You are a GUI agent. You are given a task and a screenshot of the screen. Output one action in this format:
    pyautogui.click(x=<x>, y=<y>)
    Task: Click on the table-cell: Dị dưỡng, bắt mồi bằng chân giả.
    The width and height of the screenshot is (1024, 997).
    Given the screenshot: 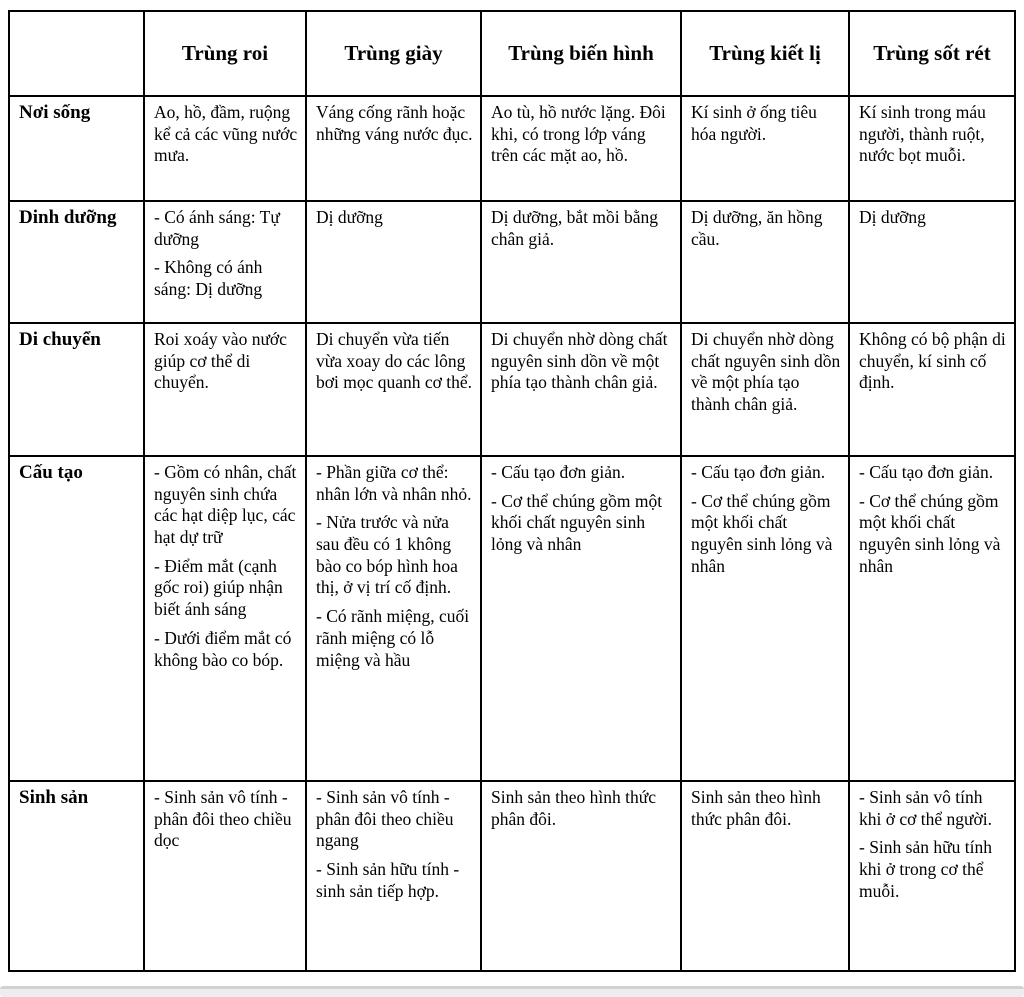 What is the action you would take?
    pyautogui.click(x=581, y=262)
    